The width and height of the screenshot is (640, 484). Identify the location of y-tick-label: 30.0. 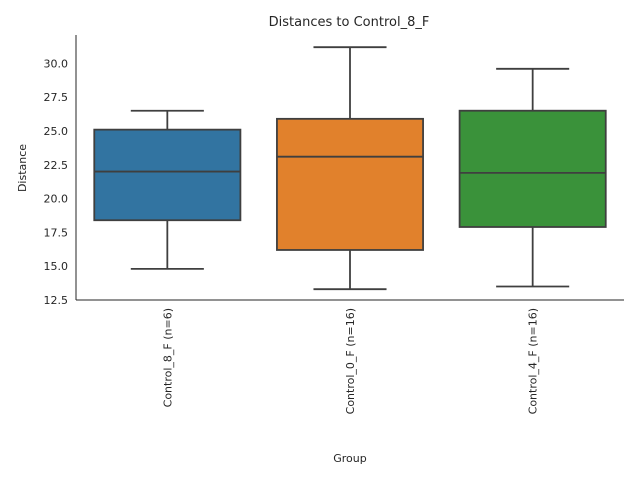
(56, 63).